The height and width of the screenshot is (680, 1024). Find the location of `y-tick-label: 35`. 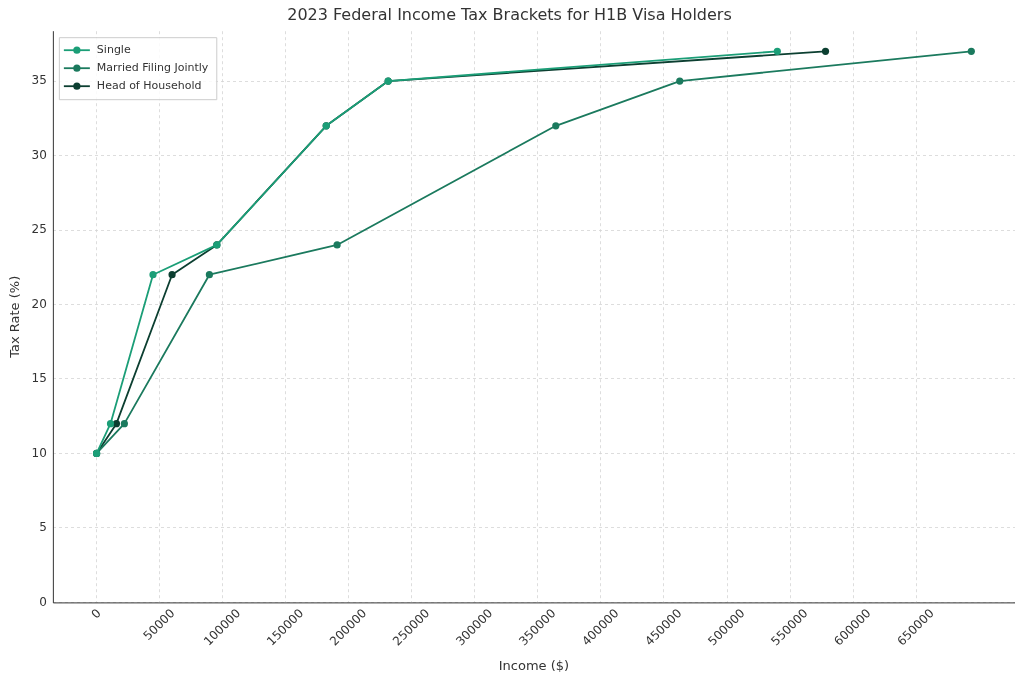

y-tick-label: 35 is located at coordinates (39, 80).